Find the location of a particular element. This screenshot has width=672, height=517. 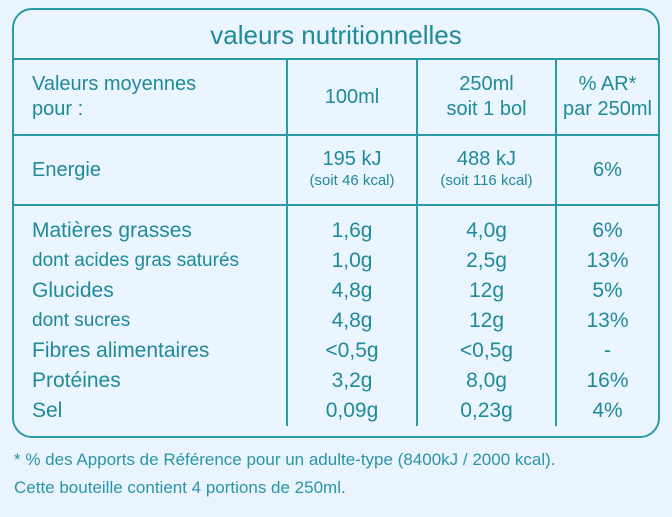

header-per100: 100ml is located at coordinates (351, 98).